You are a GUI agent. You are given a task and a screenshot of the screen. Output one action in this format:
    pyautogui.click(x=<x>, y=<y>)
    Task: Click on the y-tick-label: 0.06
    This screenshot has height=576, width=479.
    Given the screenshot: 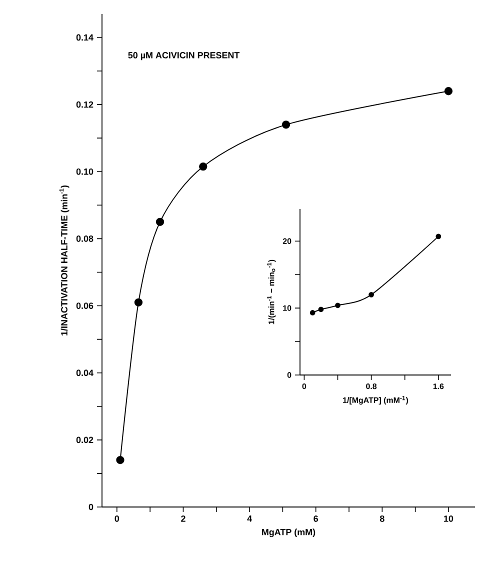 What is the action you would take?
    pyautogui.click(x=85, y=305)
    